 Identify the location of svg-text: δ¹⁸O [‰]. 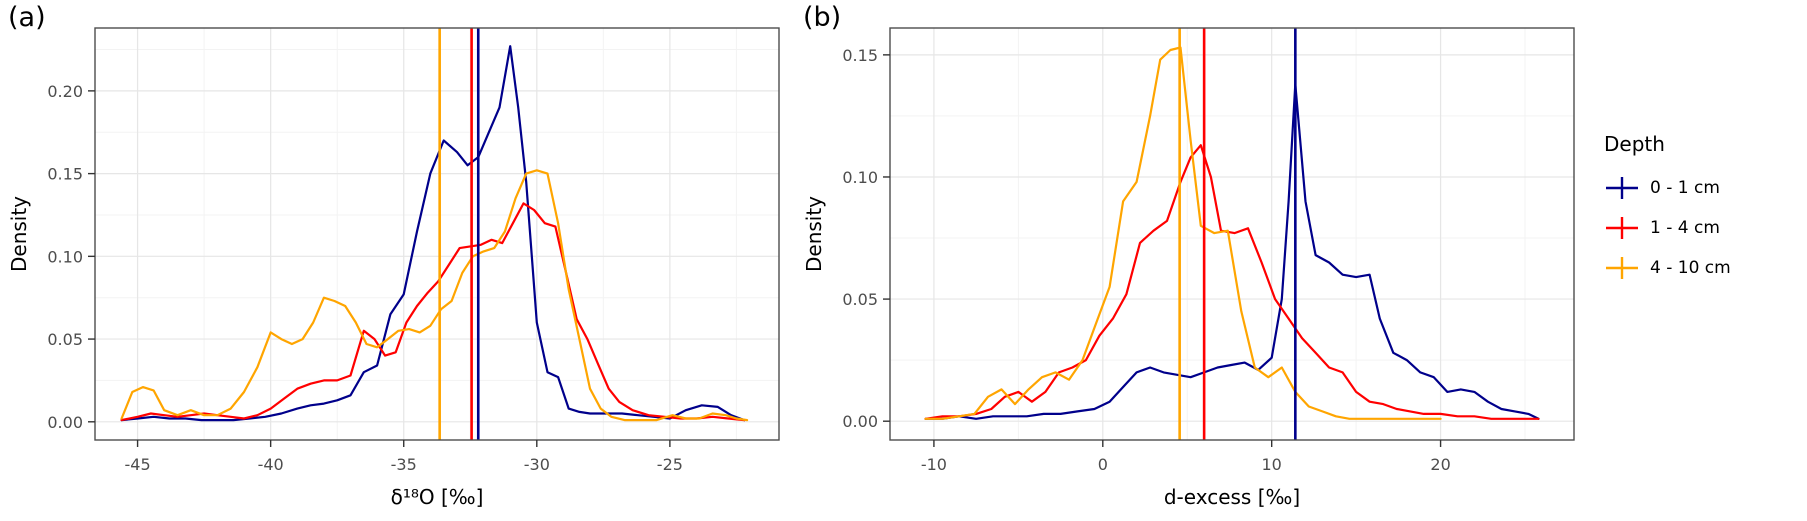
(437, 497).